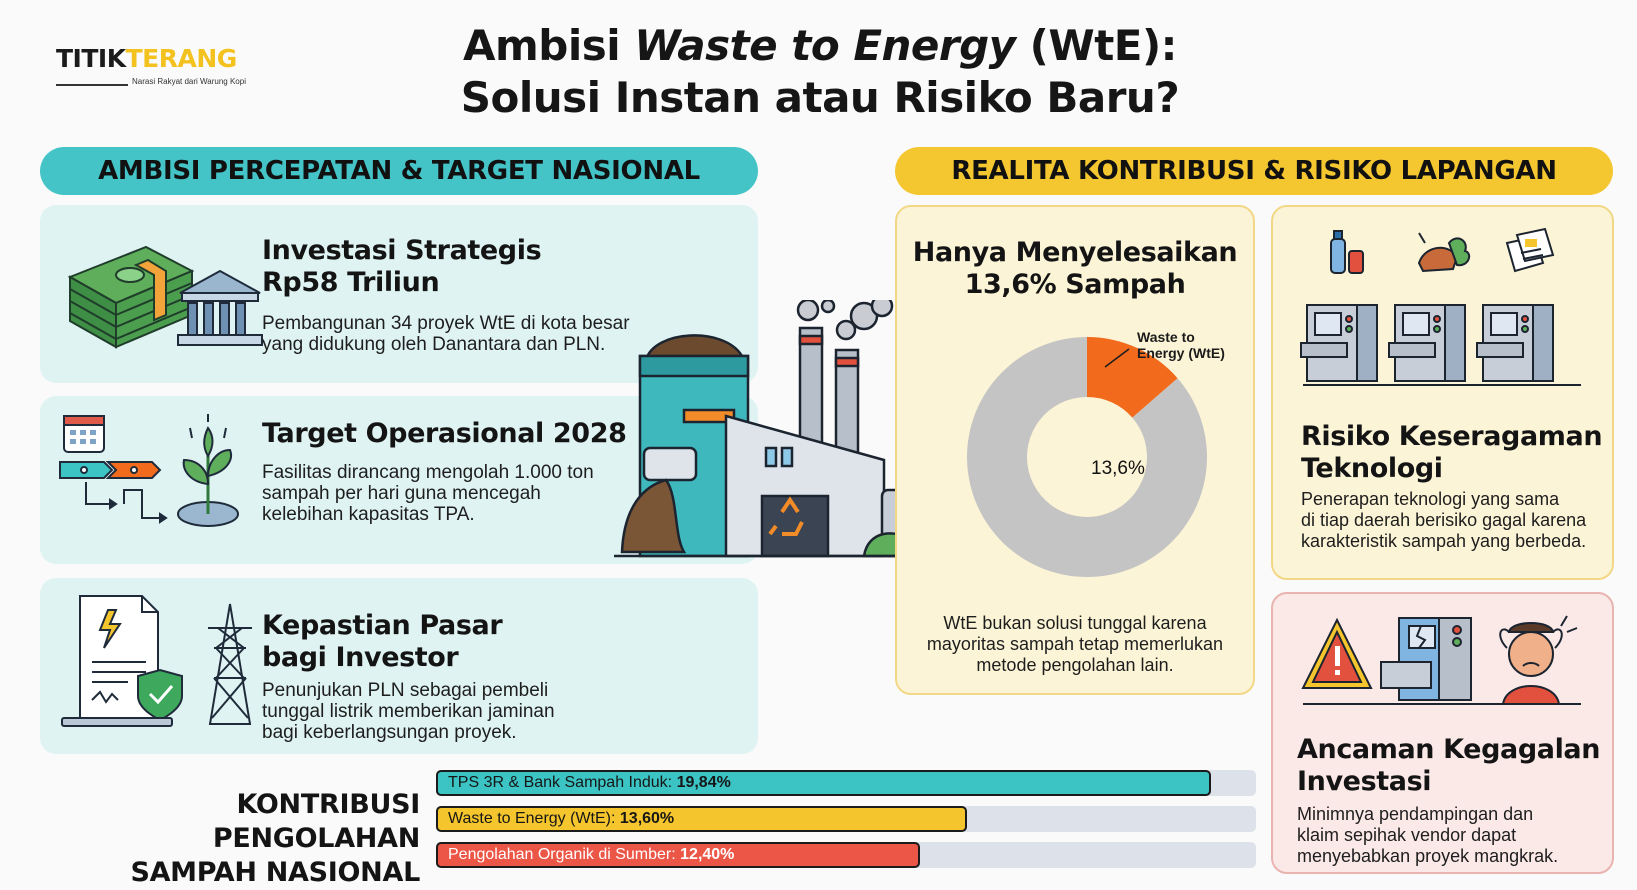  I want to click on contract-tower-icon, so click(156, 661).